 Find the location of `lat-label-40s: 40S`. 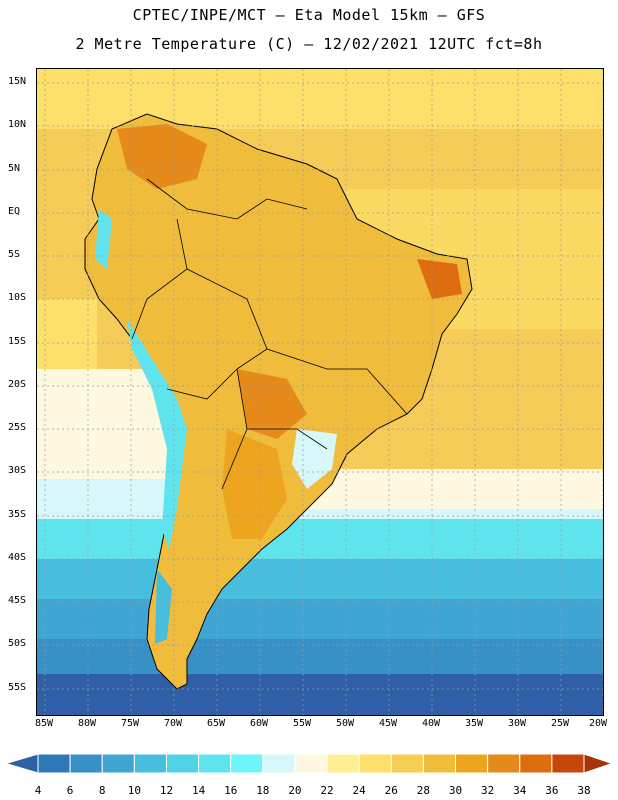

lat-label-40s: 40S is located at coordinates (17, 557).